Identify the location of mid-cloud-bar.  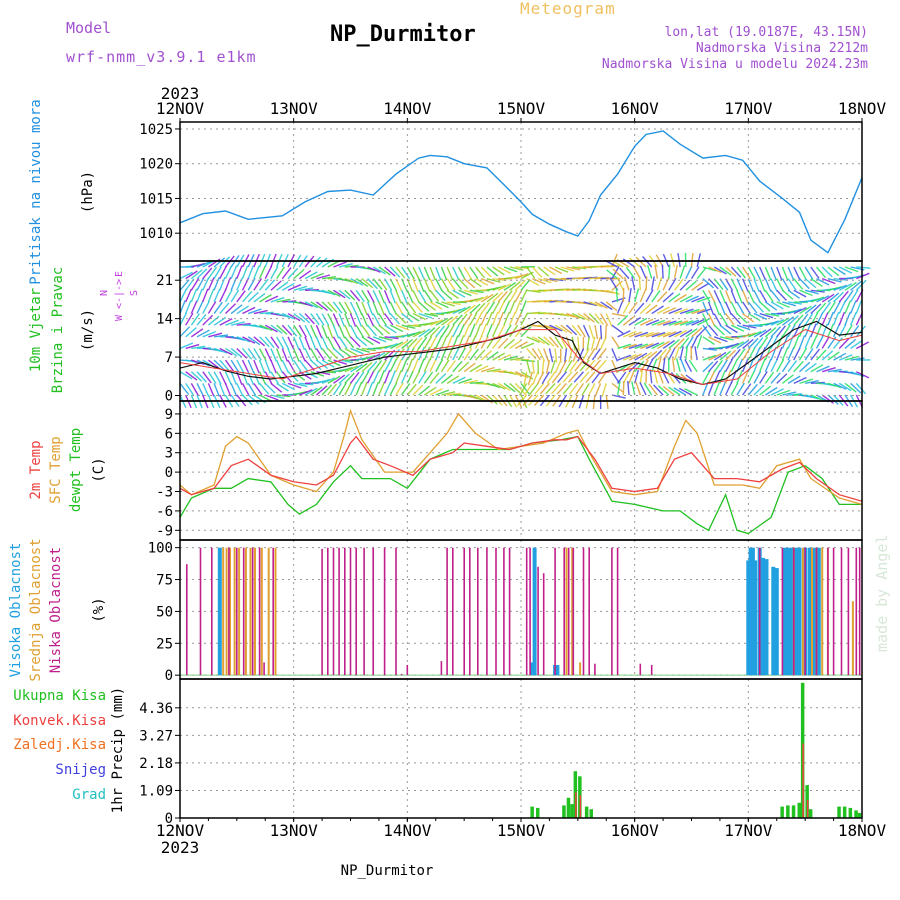
(572, 611).